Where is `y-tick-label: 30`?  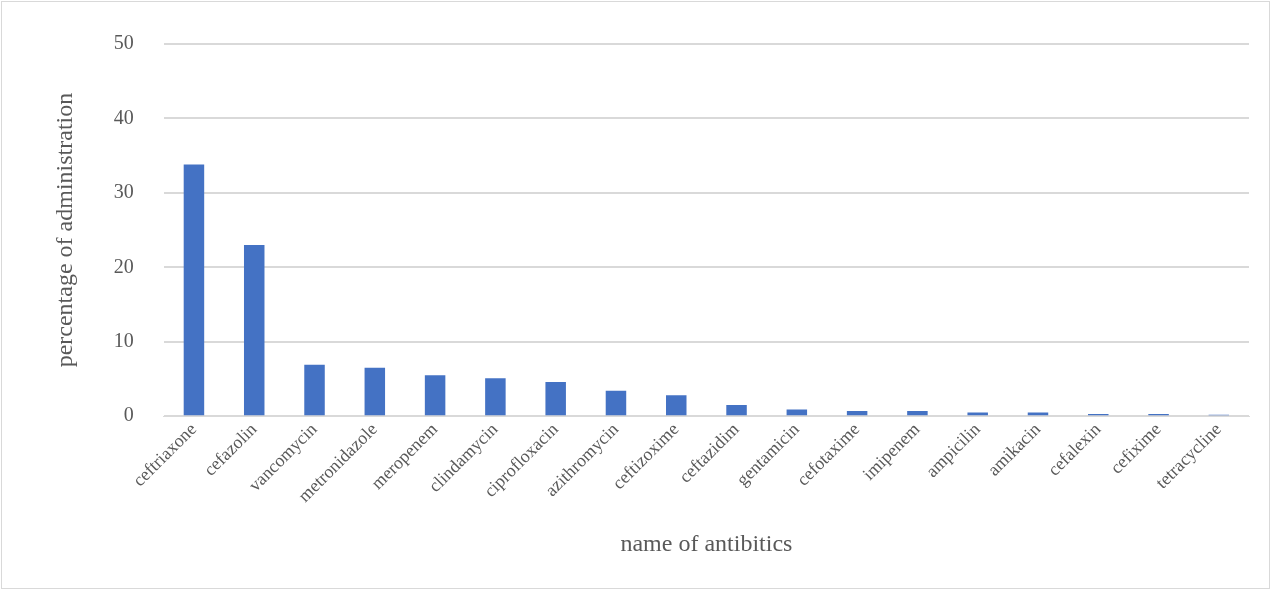
y-tick-label: 30 is located at coordinates (123, 191).